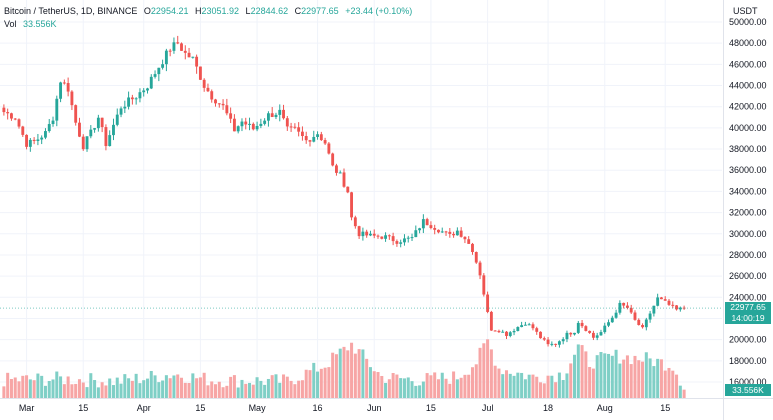 This screenshot has width=773, height=420. What do you see at coordinates (71, 11) in the screenshot?
I see `symbol-title: Bitcoin / TetherUS, 1D, BINANCE` at bounding box center [71, 11].